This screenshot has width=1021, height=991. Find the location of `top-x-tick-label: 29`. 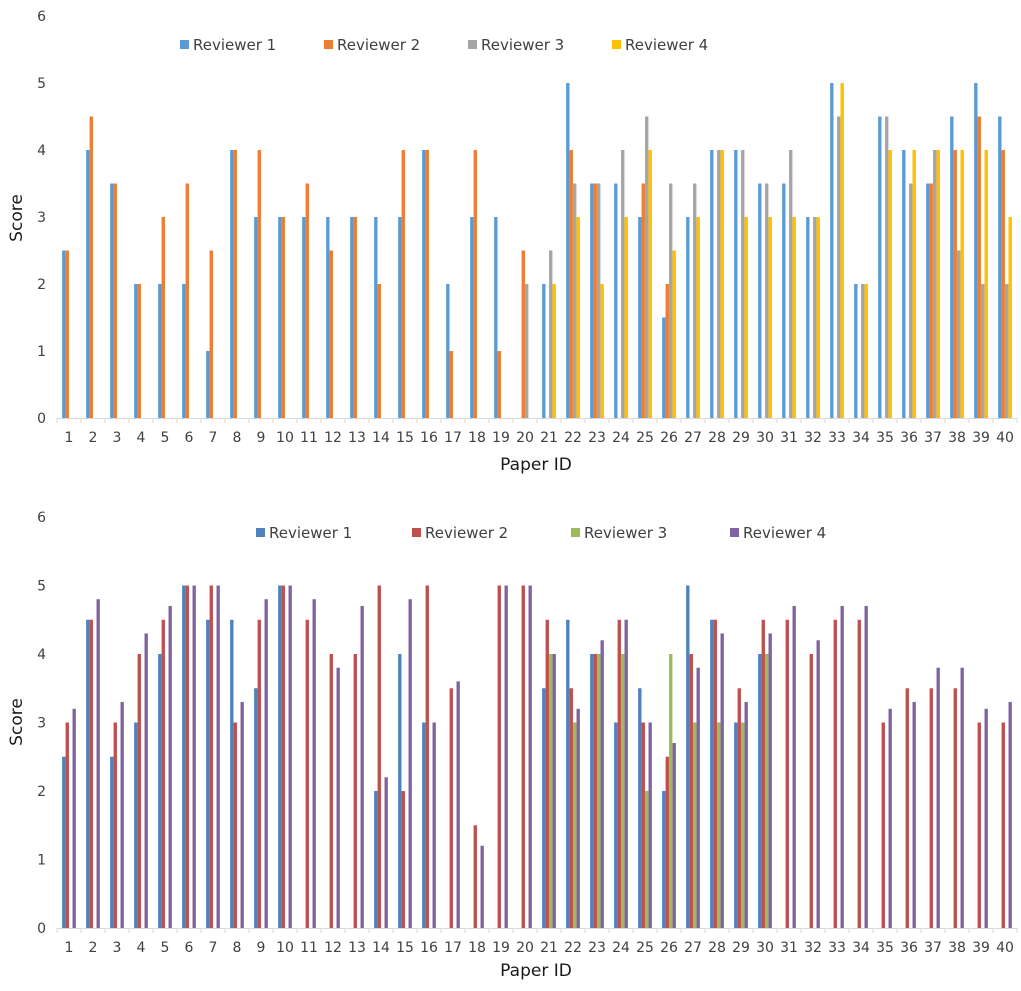

top-x-tick-label: 29 is located at coordinates (741, 438).